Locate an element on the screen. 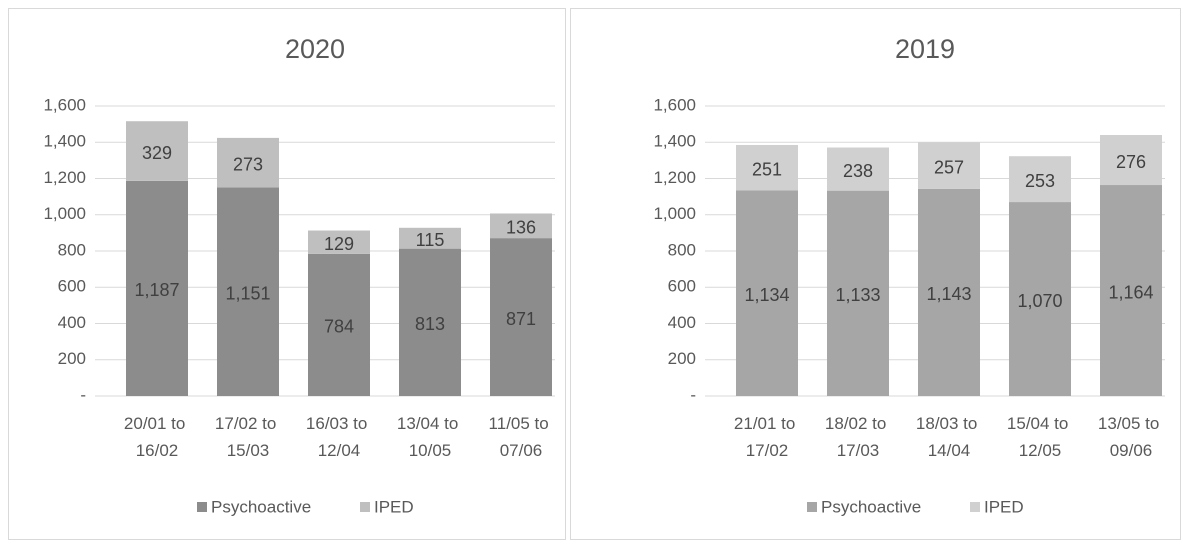  data-label: 238 is located at coordinates (858, 171).